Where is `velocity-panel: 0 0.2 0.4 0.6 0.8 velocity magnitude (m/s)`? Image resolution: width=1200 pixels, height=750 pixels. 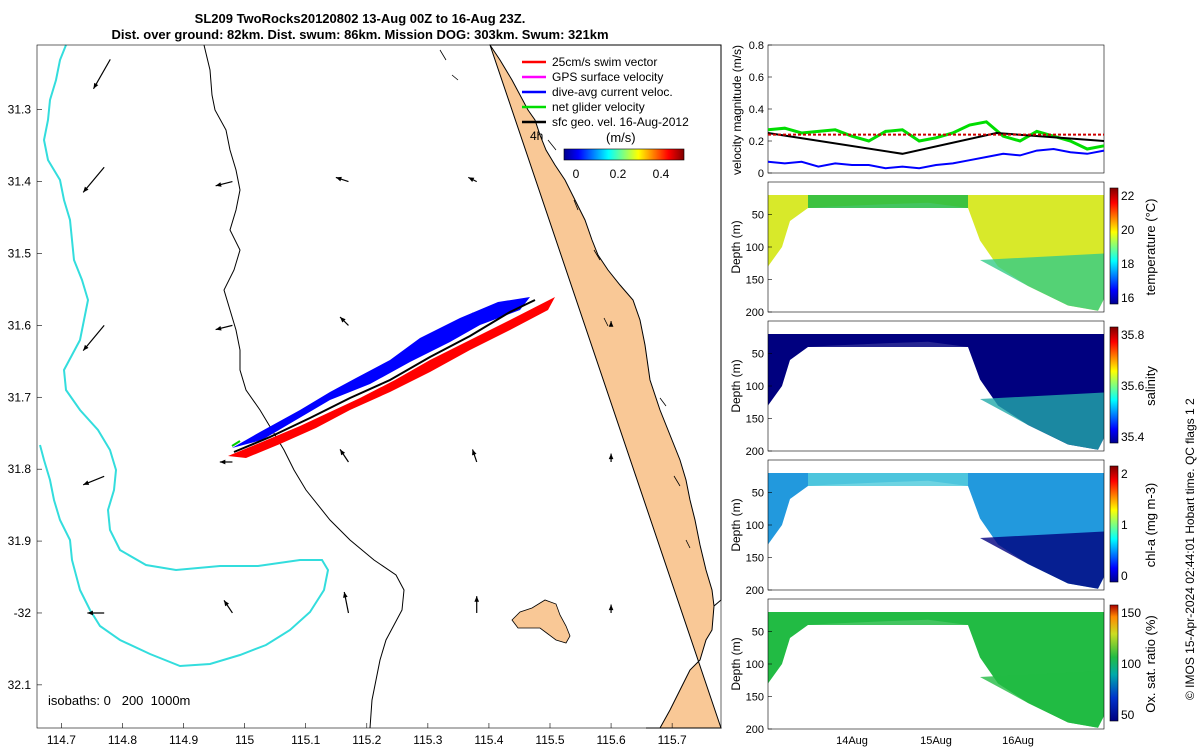 velocity-panel: 0 0.2 0.4 0.6 0.8 velocity magnitude (m/s) is located at coordinates (917, 110).